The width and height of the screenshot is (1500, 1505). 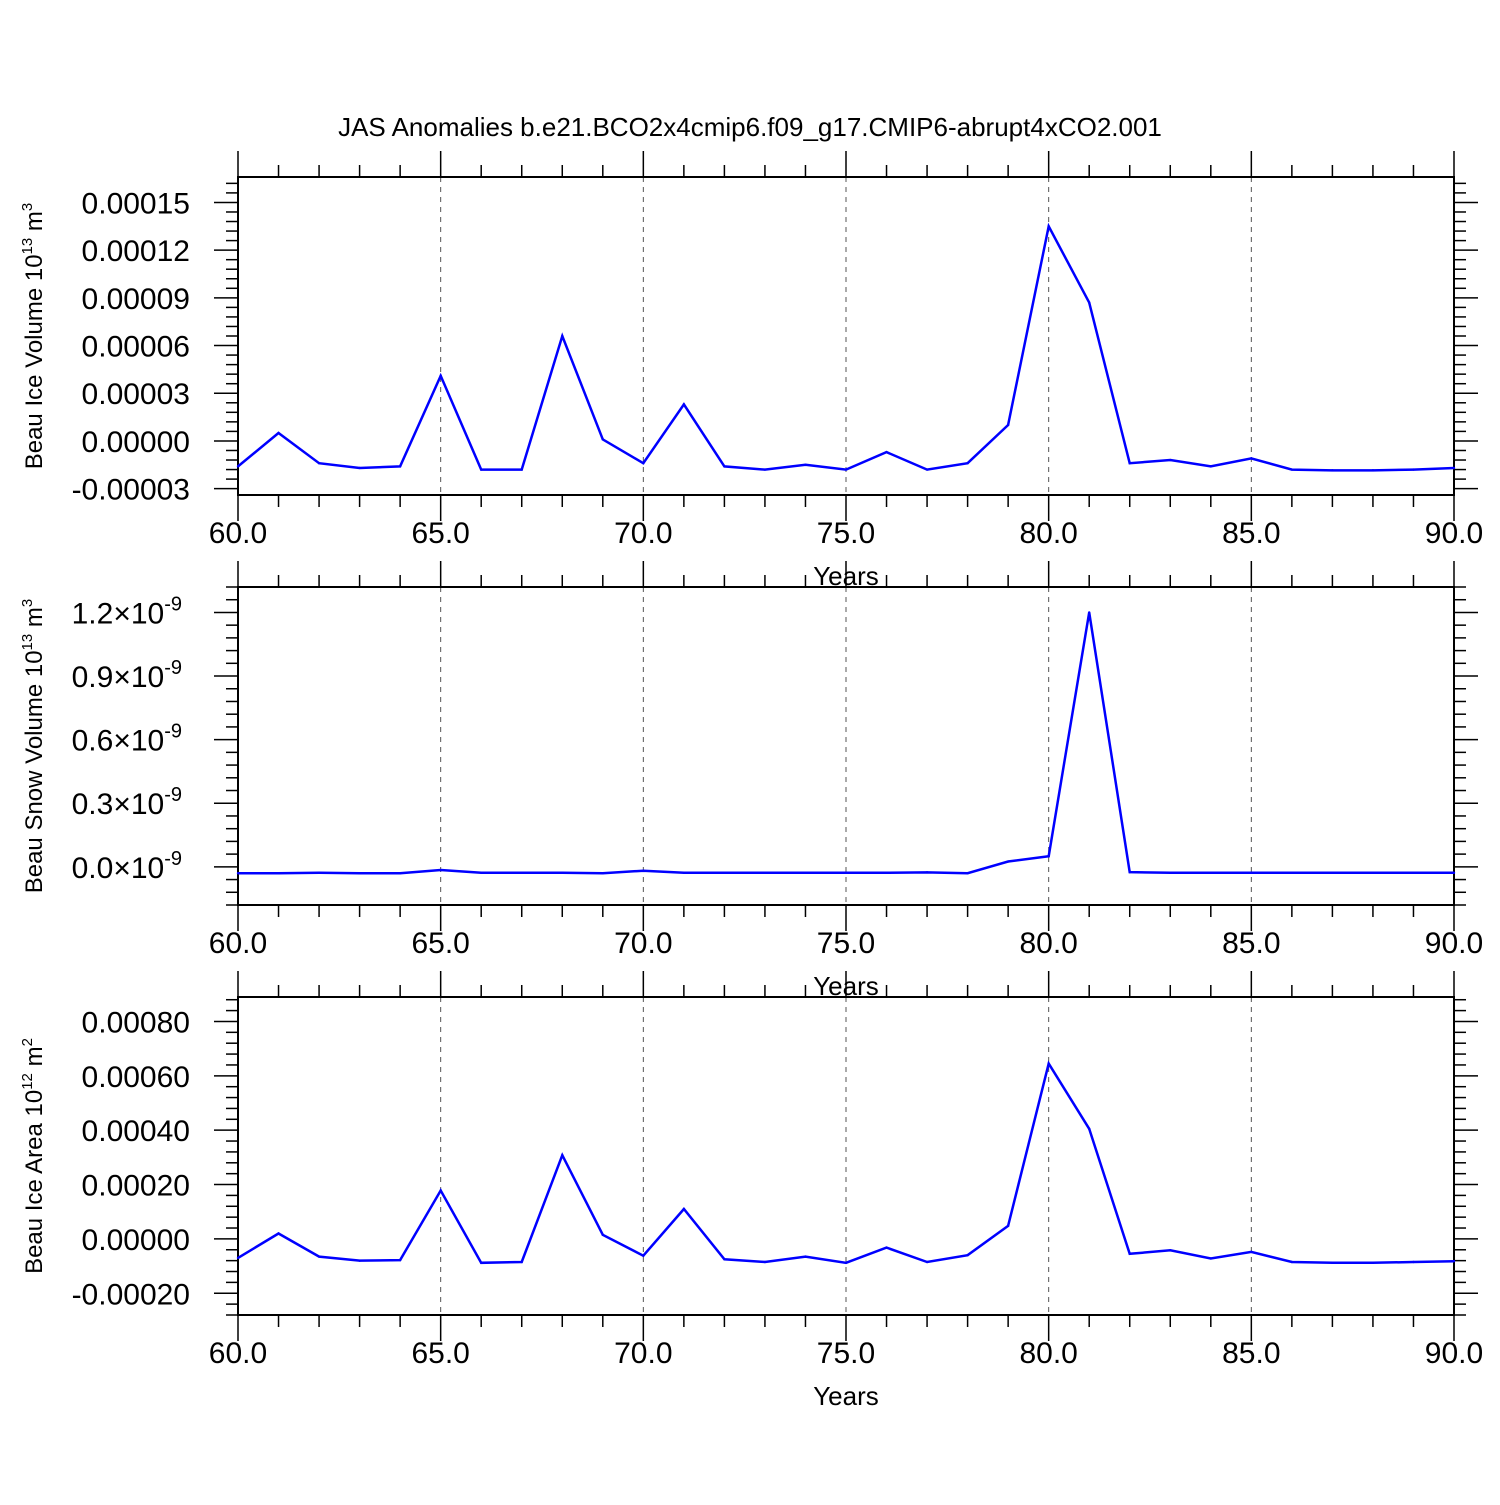 What do you see at coordinates (136, 347) in the screenshot?
I see `y-tick-label: 0.00006` at bounding box center [136, 347].